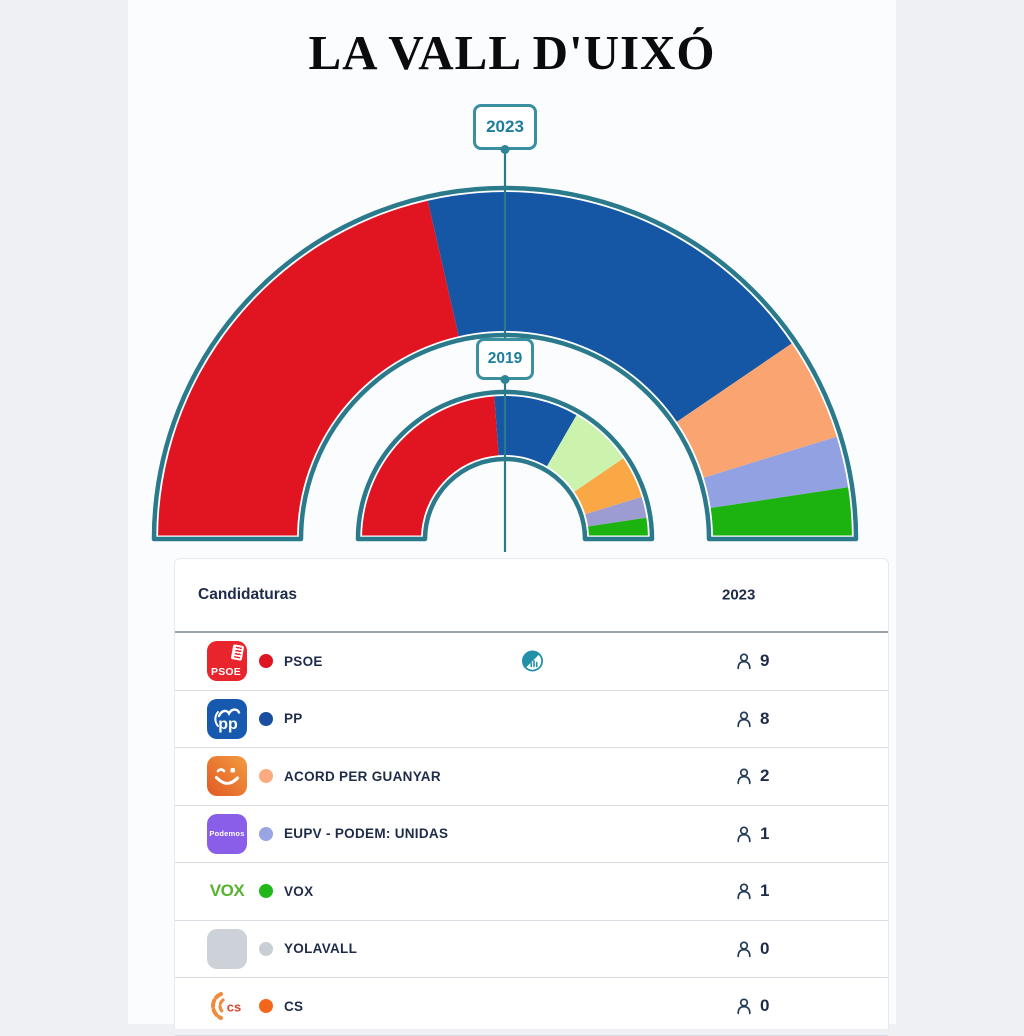 This screenshot has width=1024, height=1036. I want to click on column-header-year: 2023, so click(739, 595).